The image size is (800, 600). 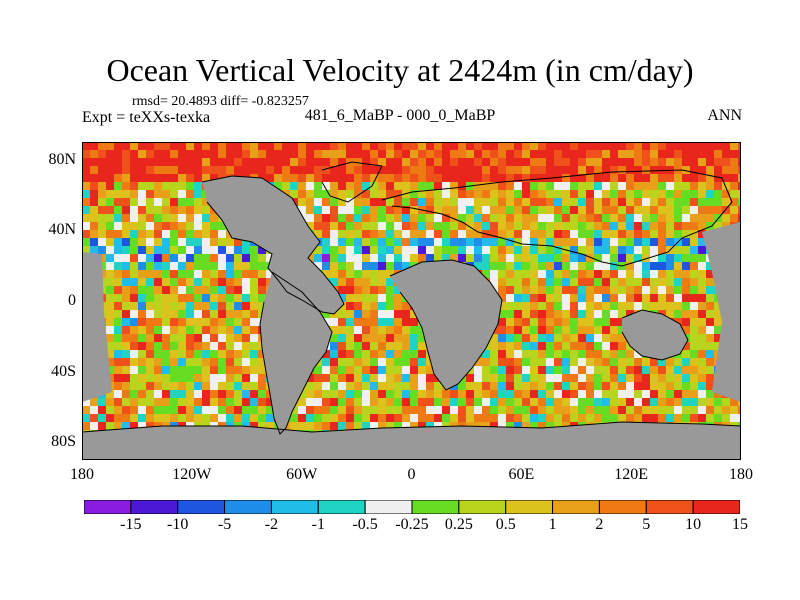 What do you see at coordinates (146, 117) in the screenshot?
I see `experiment-label: Expt = teXXs-texka` at bounding box center [146, 117].